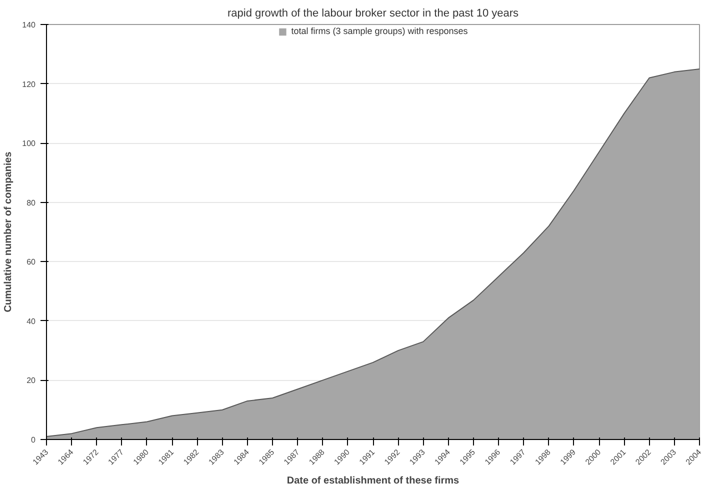  What do you see at coordinates (379, 31) in the screenshot?
I see `legend-label: total firms (3 sample groups) with responses` at bounding box center [379, 31].